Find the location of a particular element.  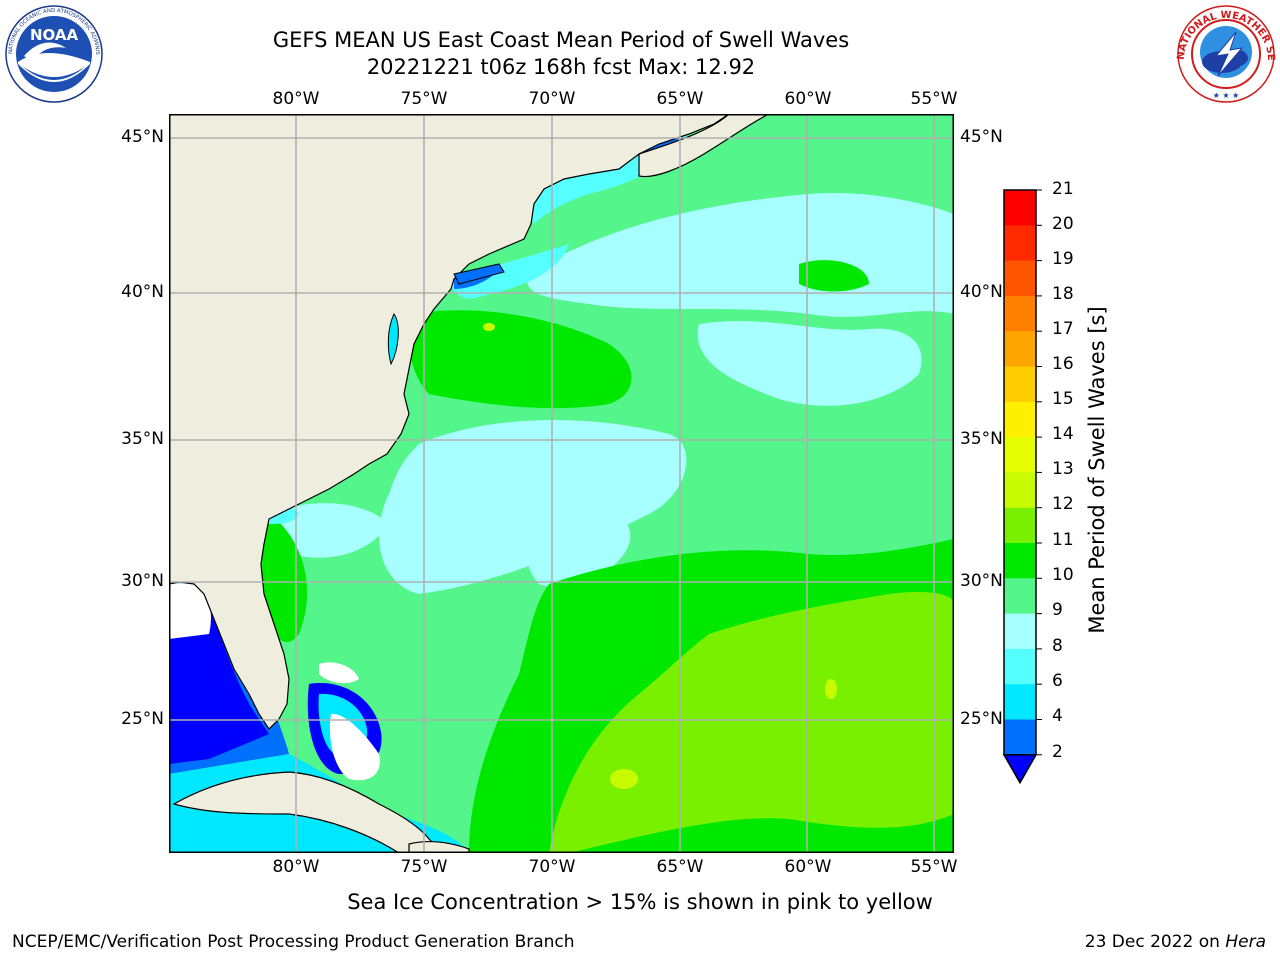

colorbar-extend-arrow is located at coordinates (1020, 769).